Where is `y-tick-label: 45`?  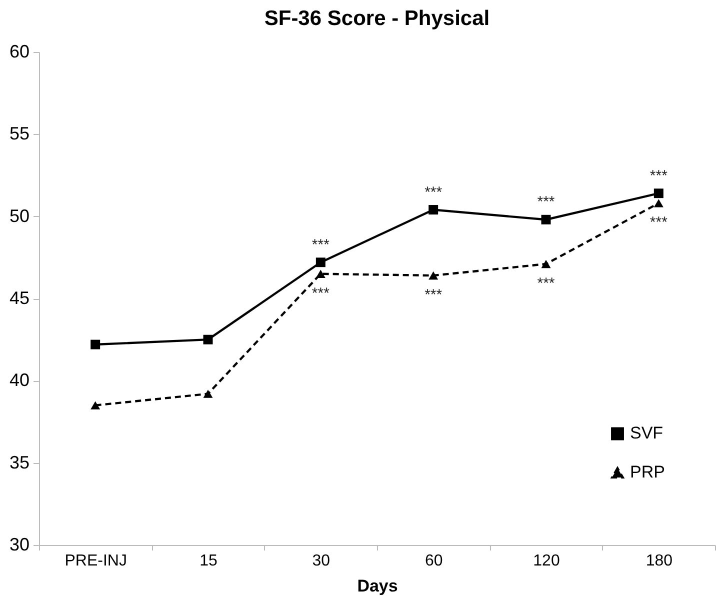
y-tick-label: 45 is located at coordinates (19, 298).